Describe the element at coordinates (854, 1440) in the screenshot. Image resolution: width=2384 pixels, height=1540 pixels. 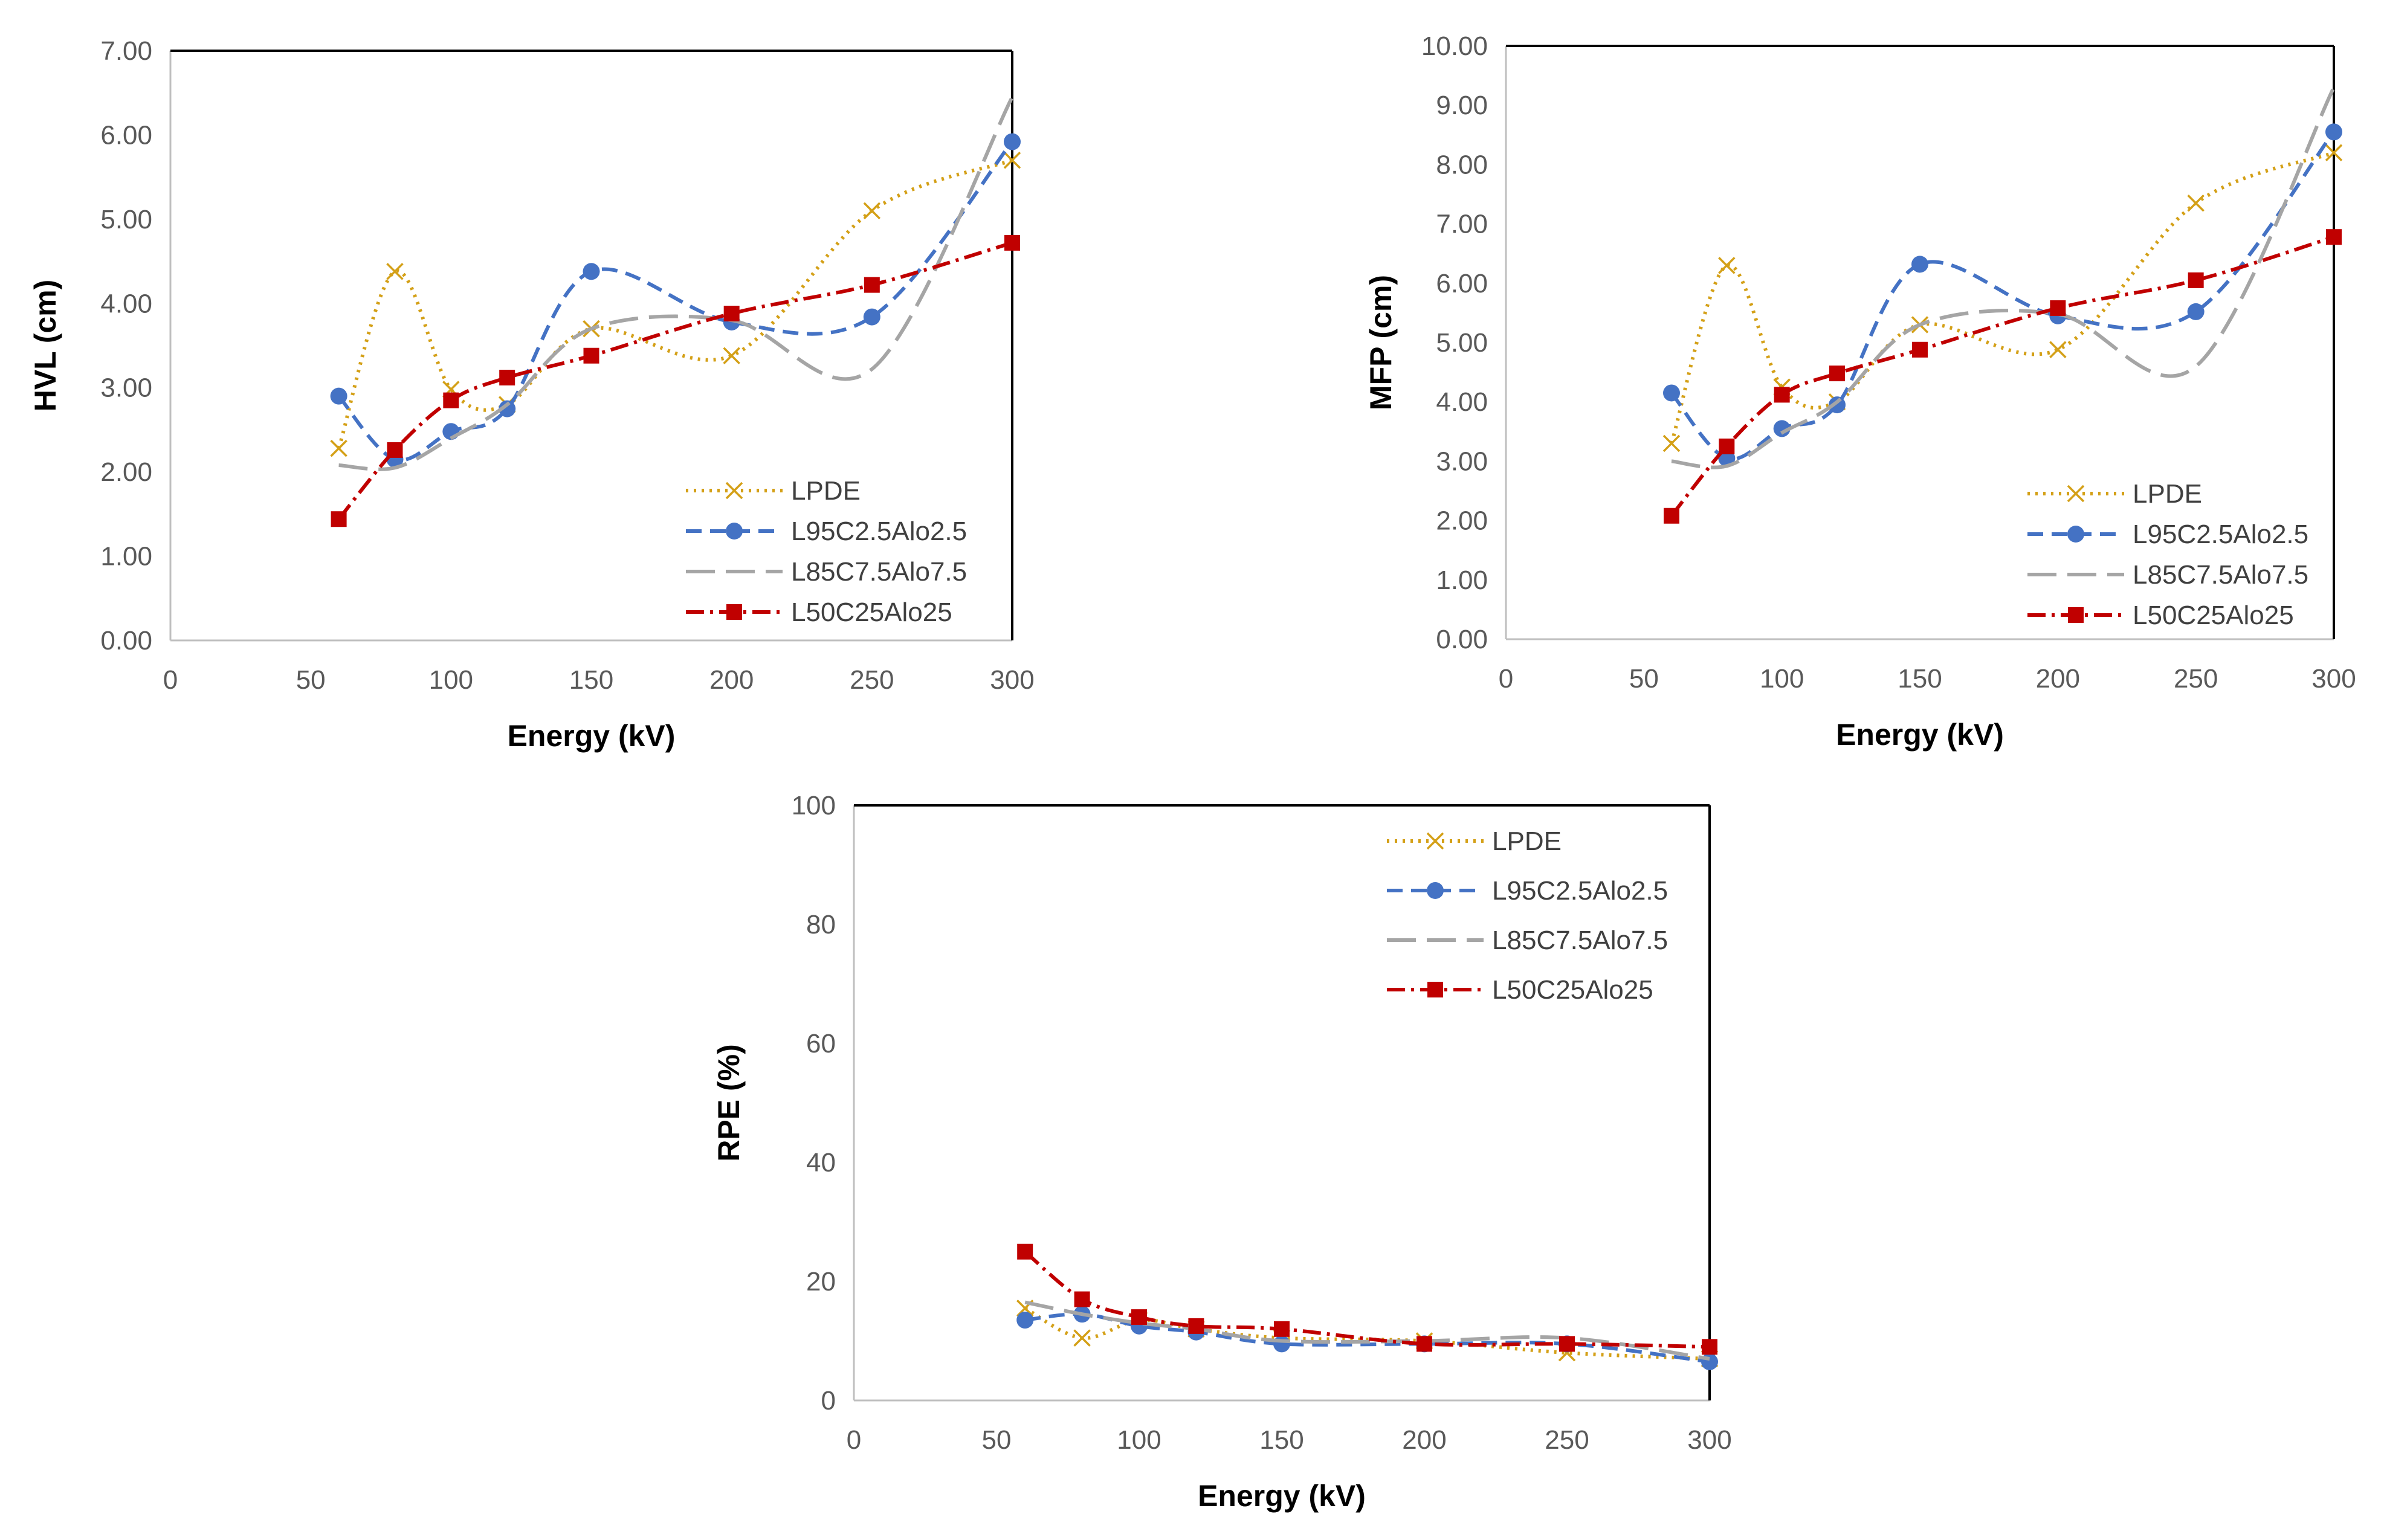
I see `x-tick-label: 0` at that location.